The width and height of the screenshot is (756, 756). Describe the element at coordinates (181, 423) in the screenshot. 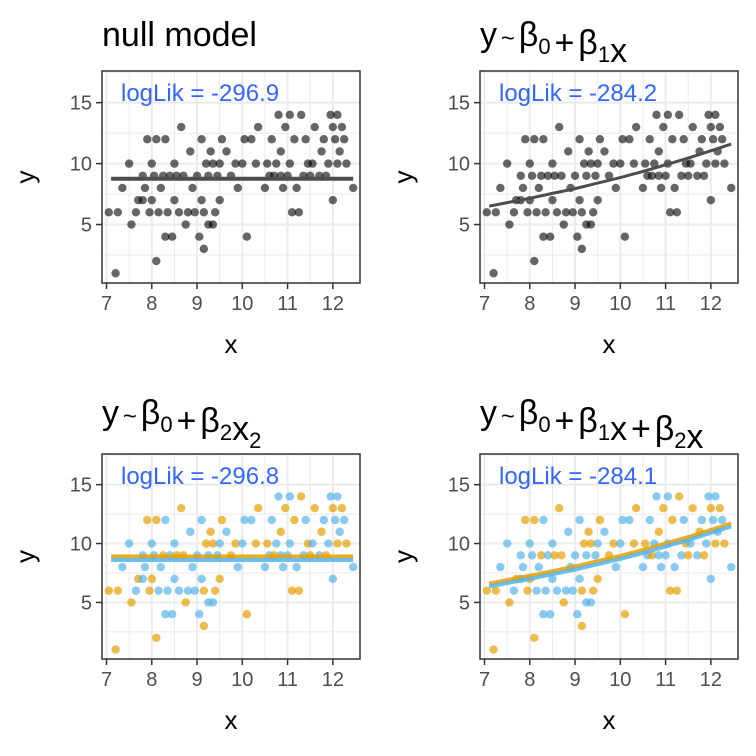

I see `panel-title: y ~ β0 + β2x2` at that location.